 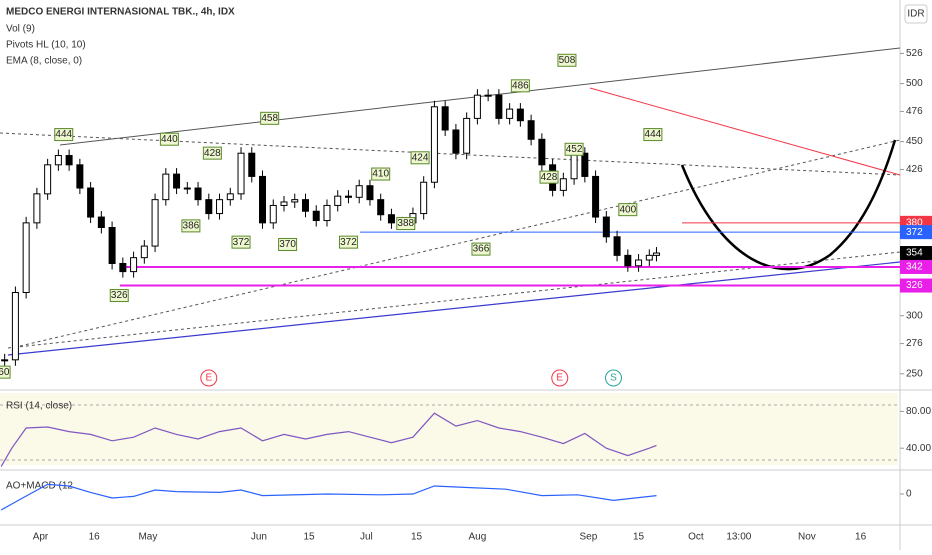 What do you see at coordinates (366, 537) in the screenshot?
I see `x-tick-label: Jul` at bounding box center [366, 537].